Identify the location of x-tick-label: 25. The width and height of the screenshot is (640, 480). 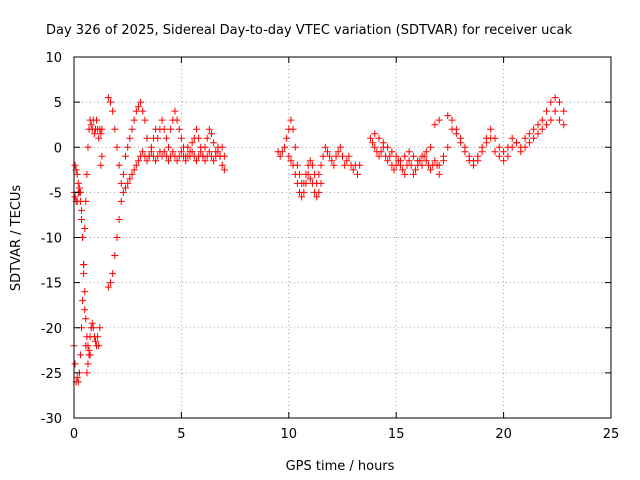
(611, 434).